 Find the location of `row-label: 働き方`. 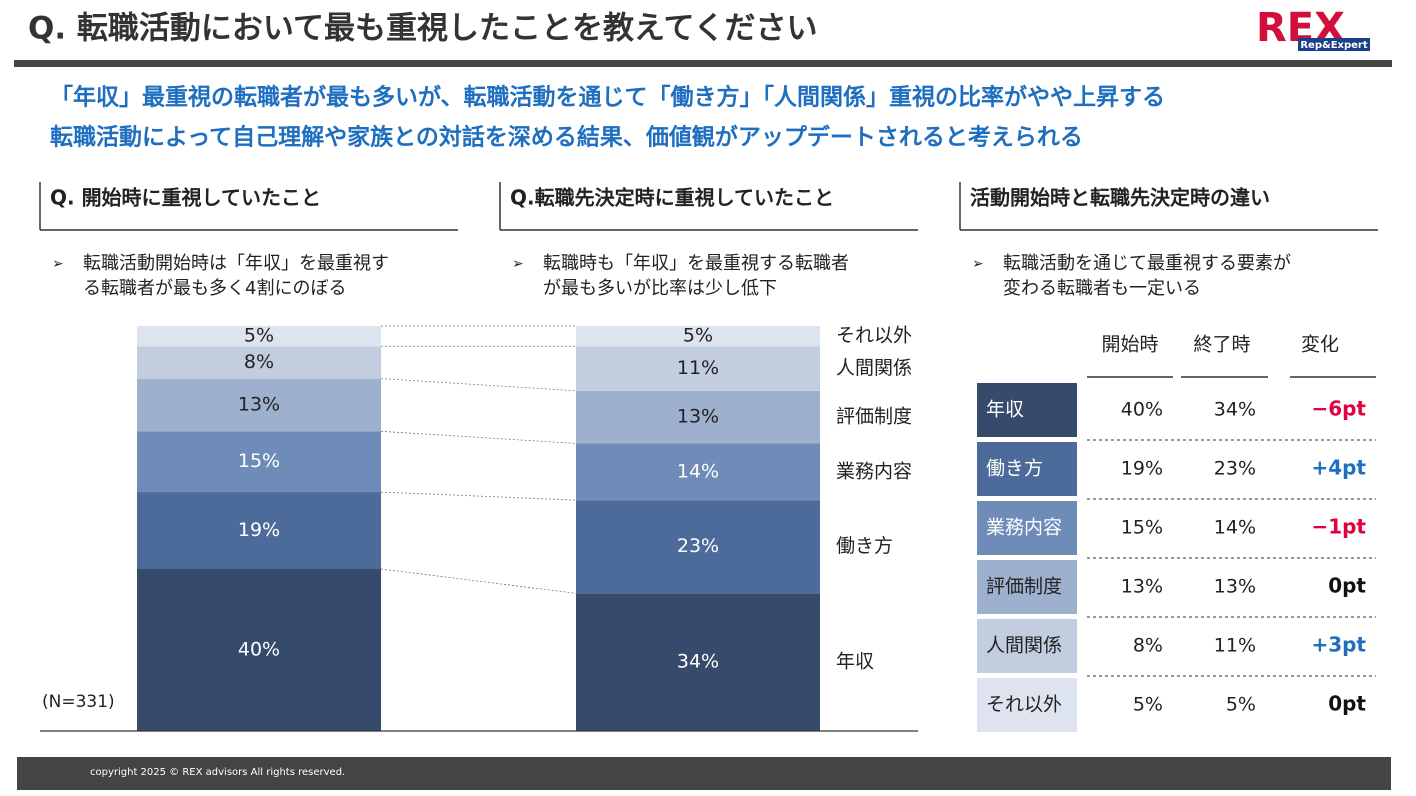

row-label: 働き方 is located at coordinates (1014, 469).